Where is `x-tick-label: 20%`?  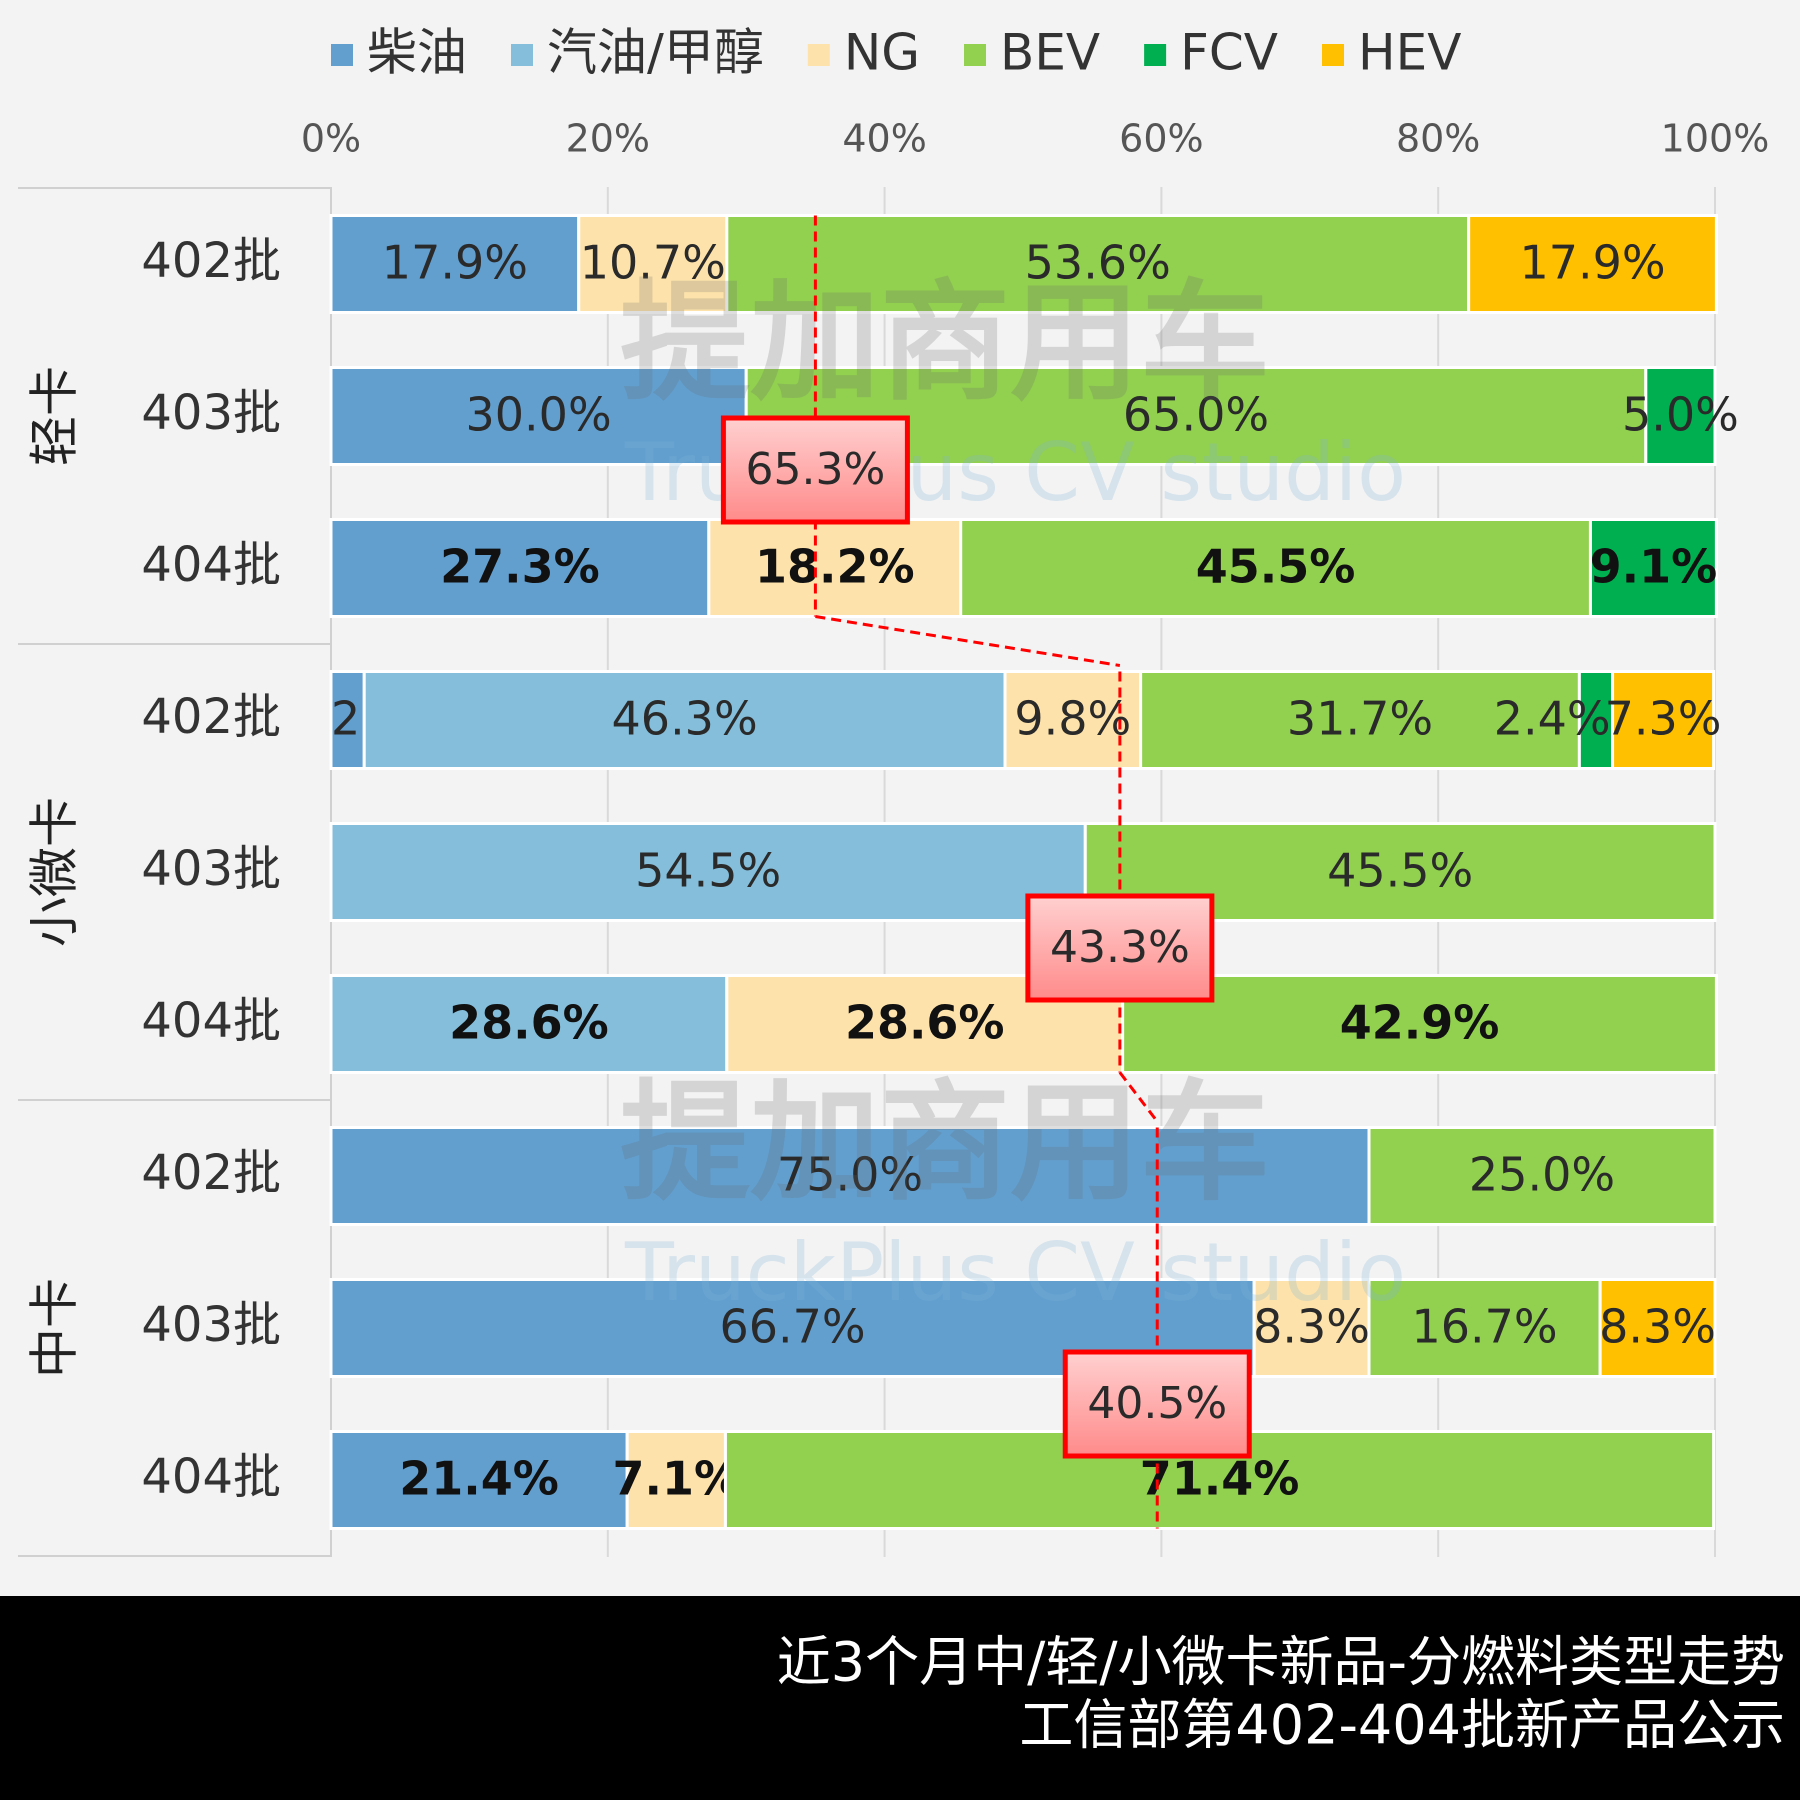
x-tick-label: 20% is located at coordinates (608, 139).